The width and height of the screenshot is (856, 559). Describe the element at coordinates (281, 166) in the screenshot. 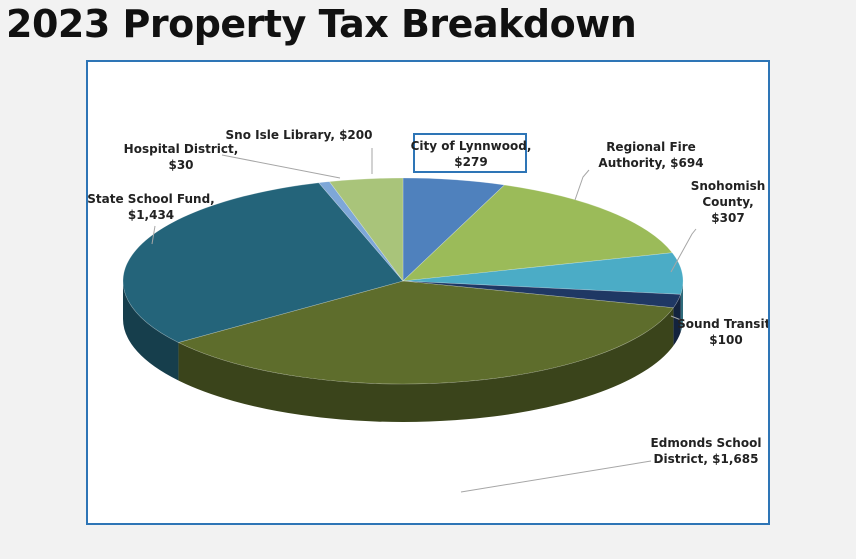

I see `leader-line-hospital-district` at that location.